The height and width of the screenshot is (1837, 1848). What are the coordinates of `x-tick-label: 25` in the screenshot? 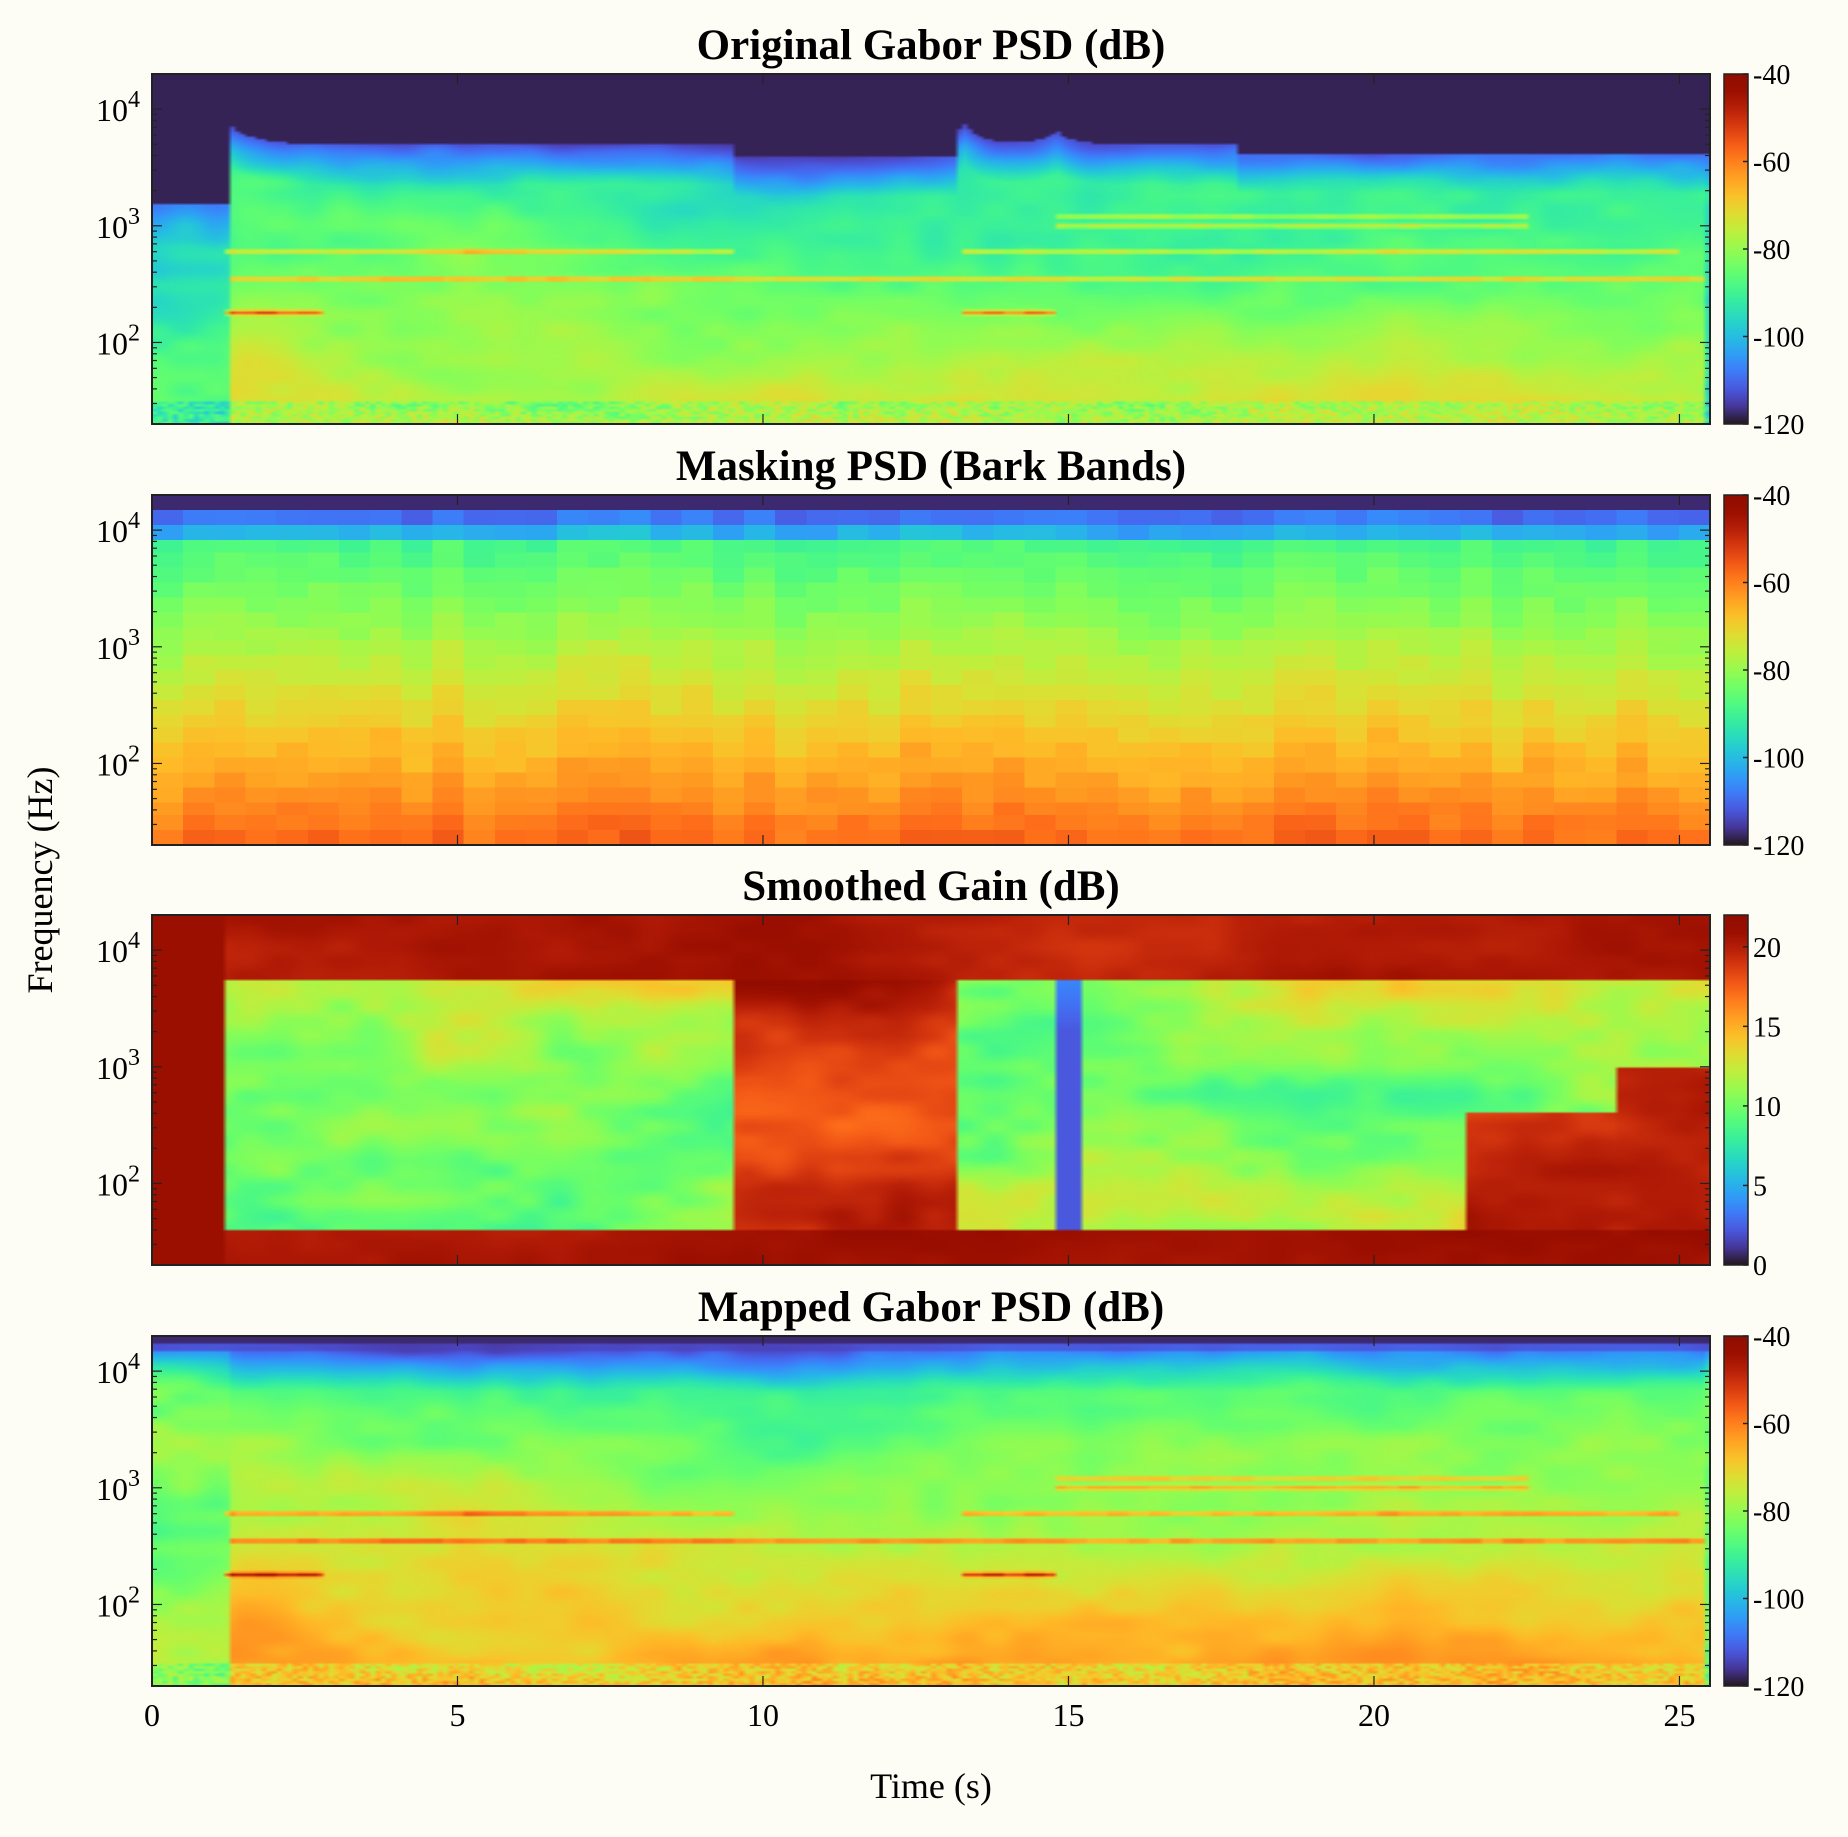 It's located at (1679, 1715).